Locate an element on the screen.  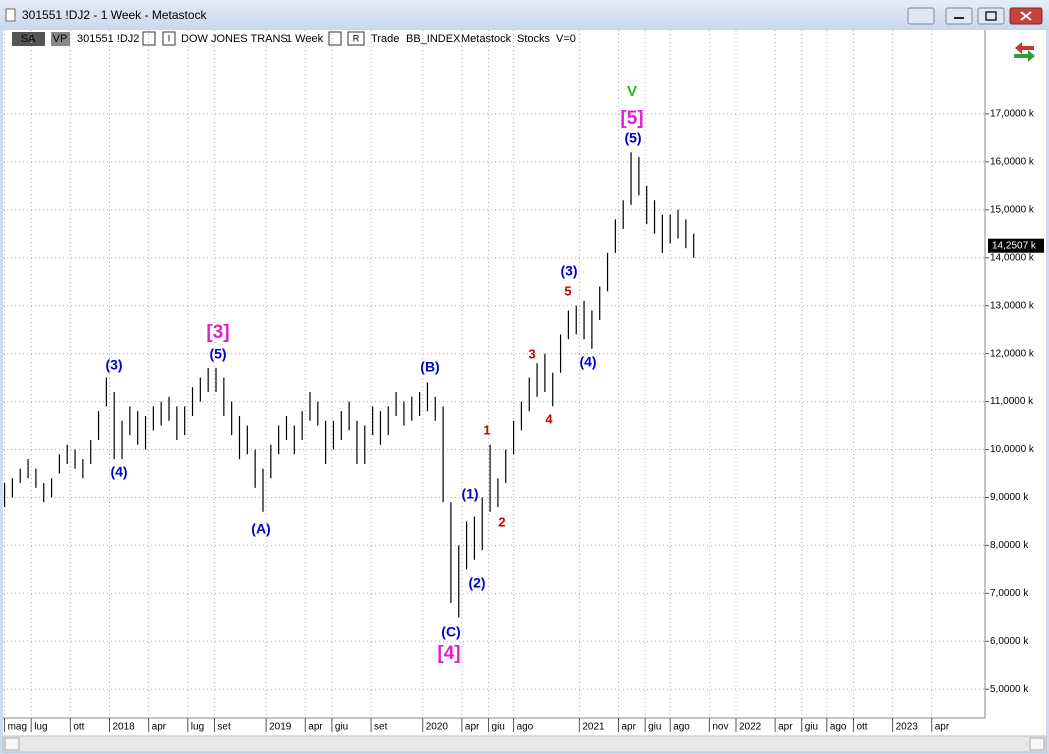
y-tick-label: 15,0000 k is located at coordinates (1012, 209).